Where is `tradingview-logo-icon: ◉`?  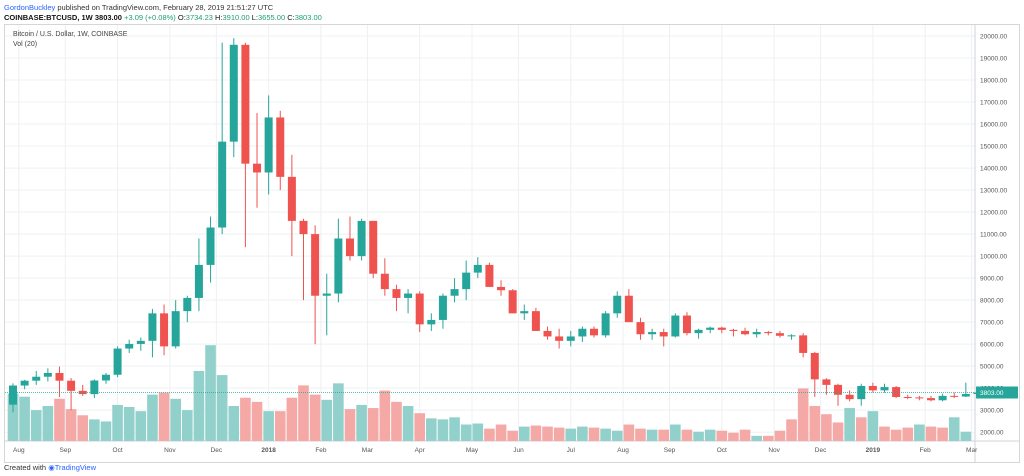
tradingview-logo-icon: ◉ is located at coordinates (51, 467).